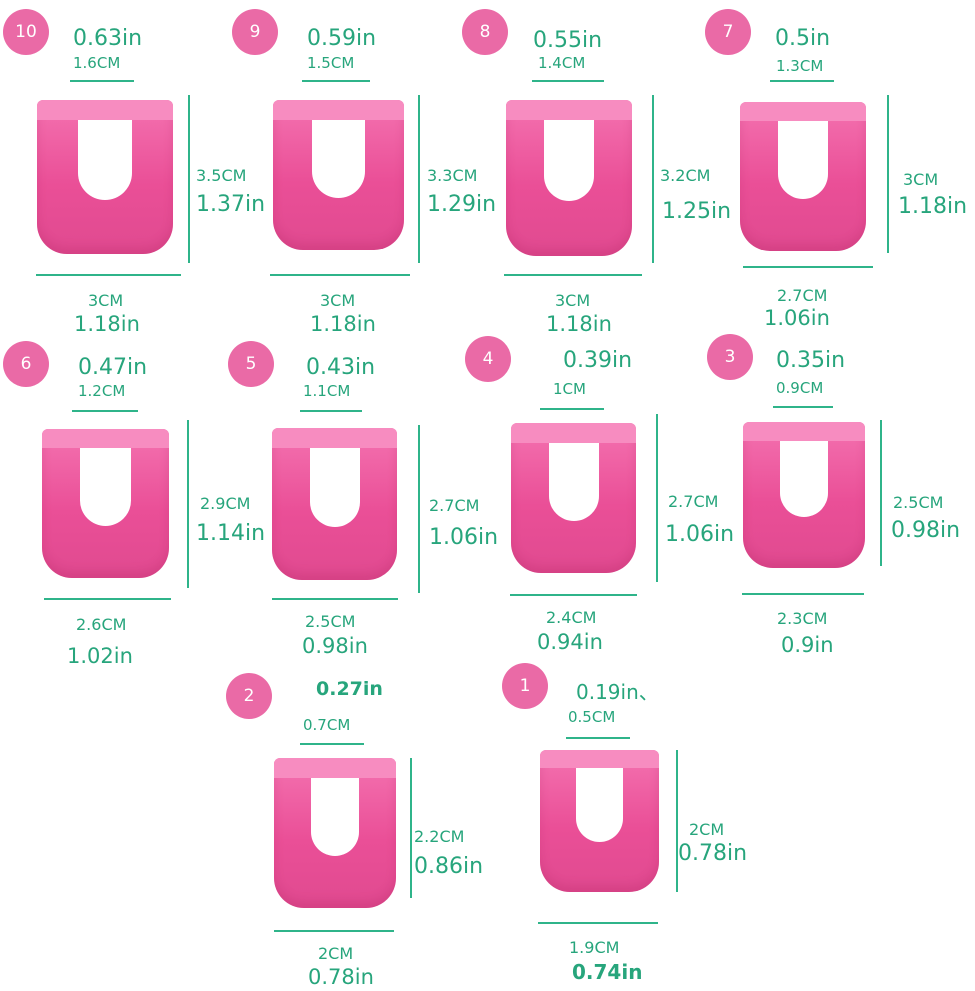  What do you see at coordinates (249, 696) in the screenshot?
I see `size-badge: 2` at bounding box center [249, 696].